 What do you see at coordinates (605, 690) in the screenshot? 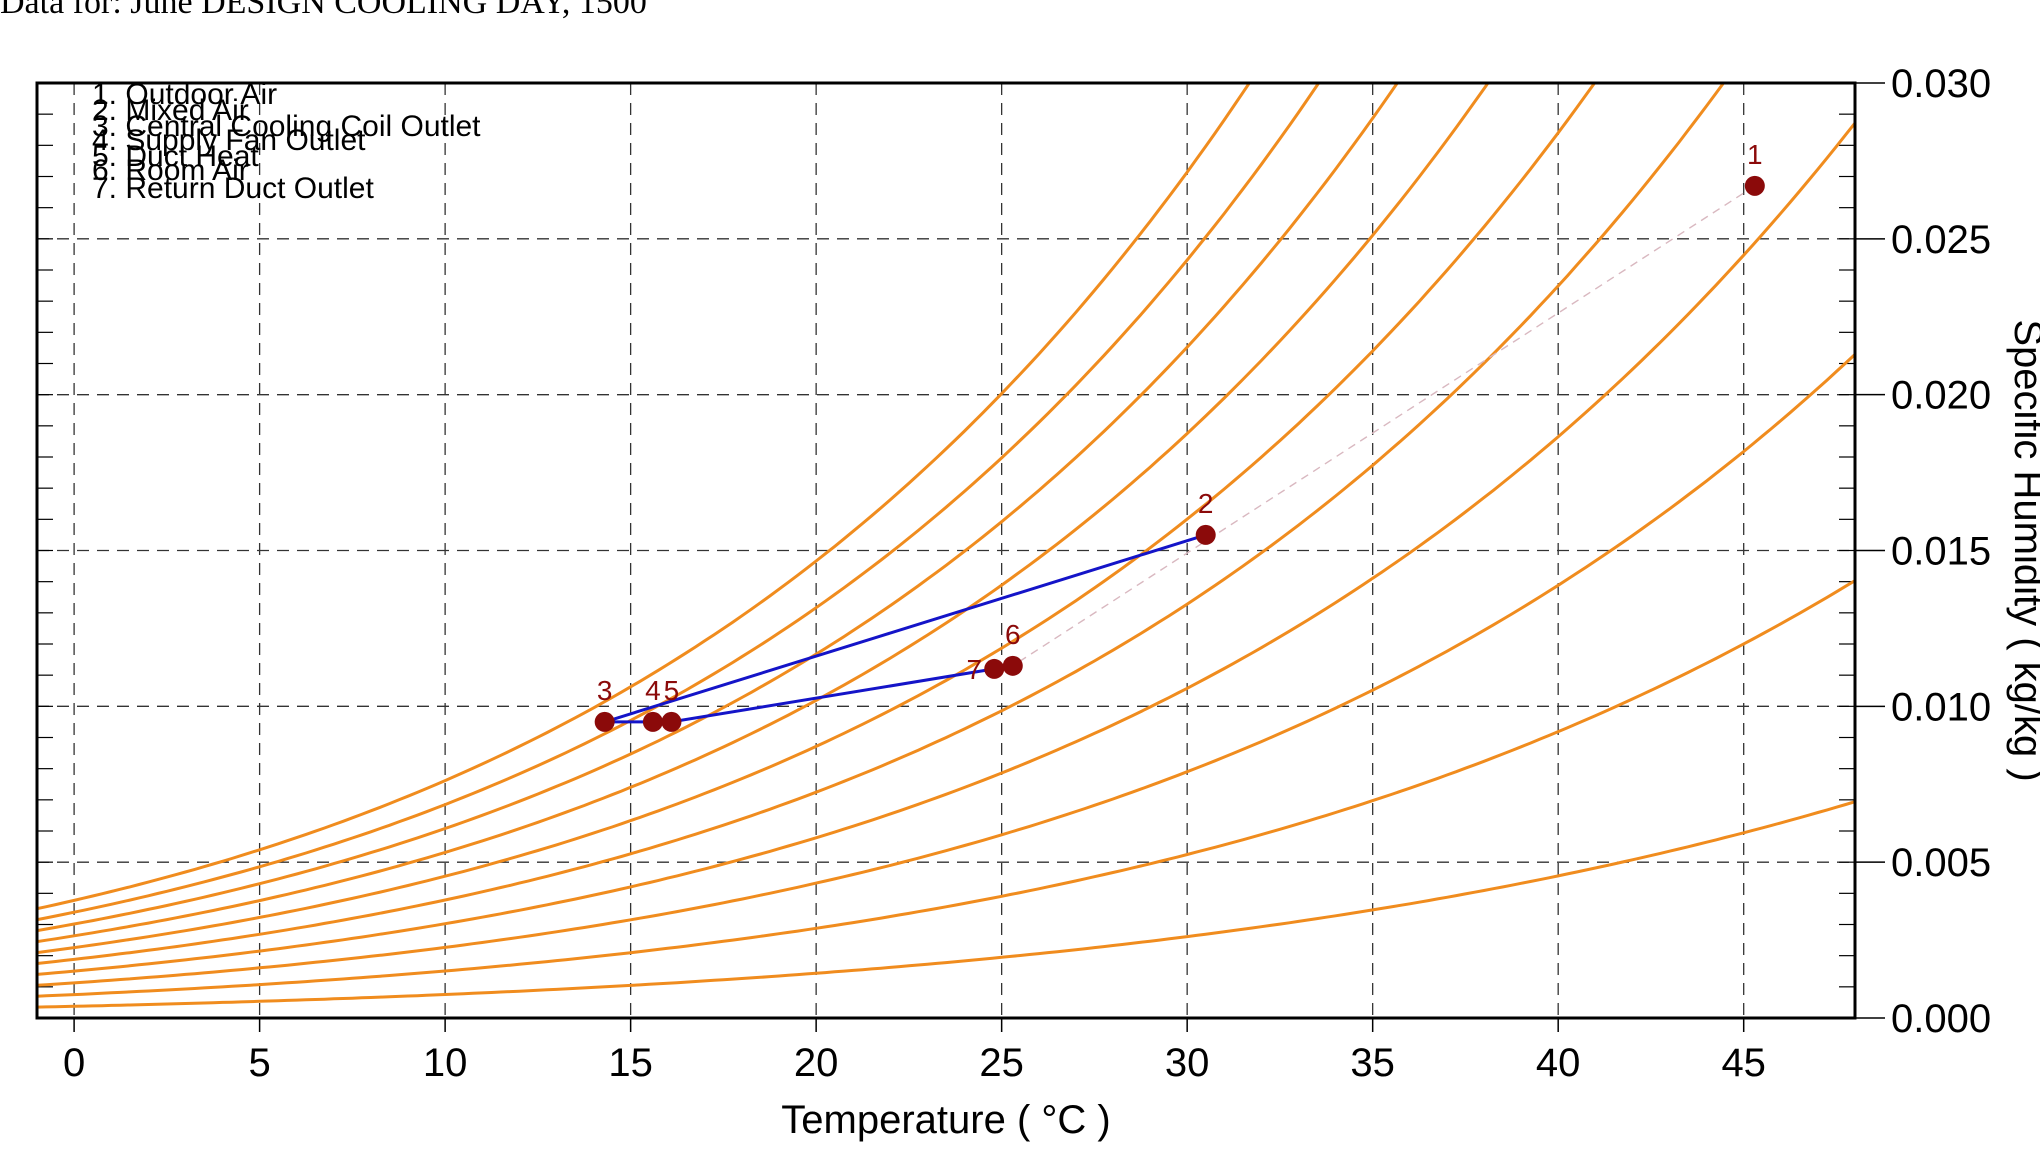
I see `state-point-label-3: 3` at bounding box center [605, 690].